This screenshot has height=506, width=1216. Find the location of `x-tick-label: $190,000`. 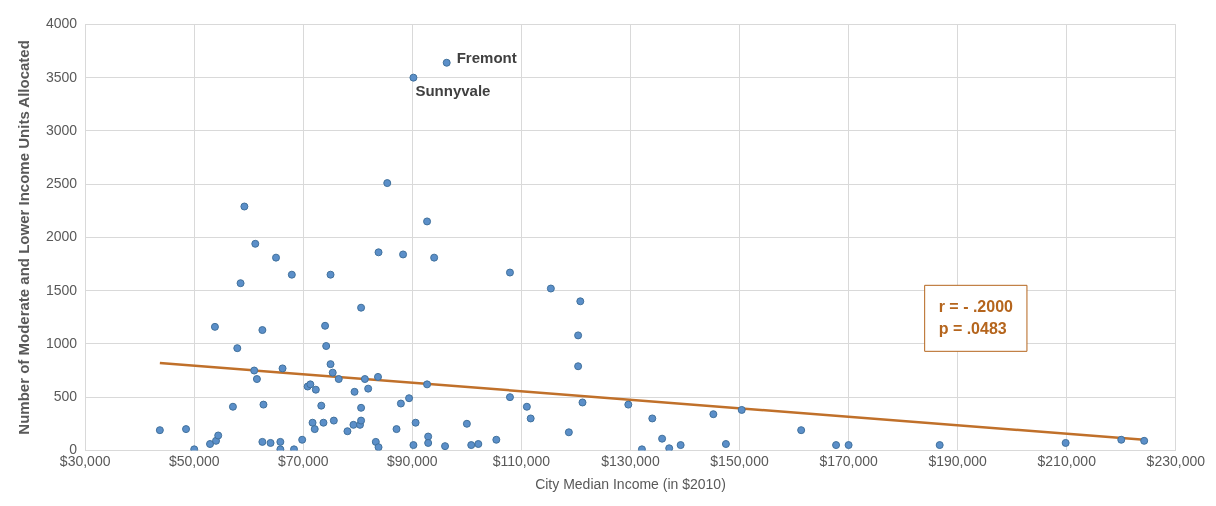

x-tick-label: $190,000 is located at coordinates (958, 460).